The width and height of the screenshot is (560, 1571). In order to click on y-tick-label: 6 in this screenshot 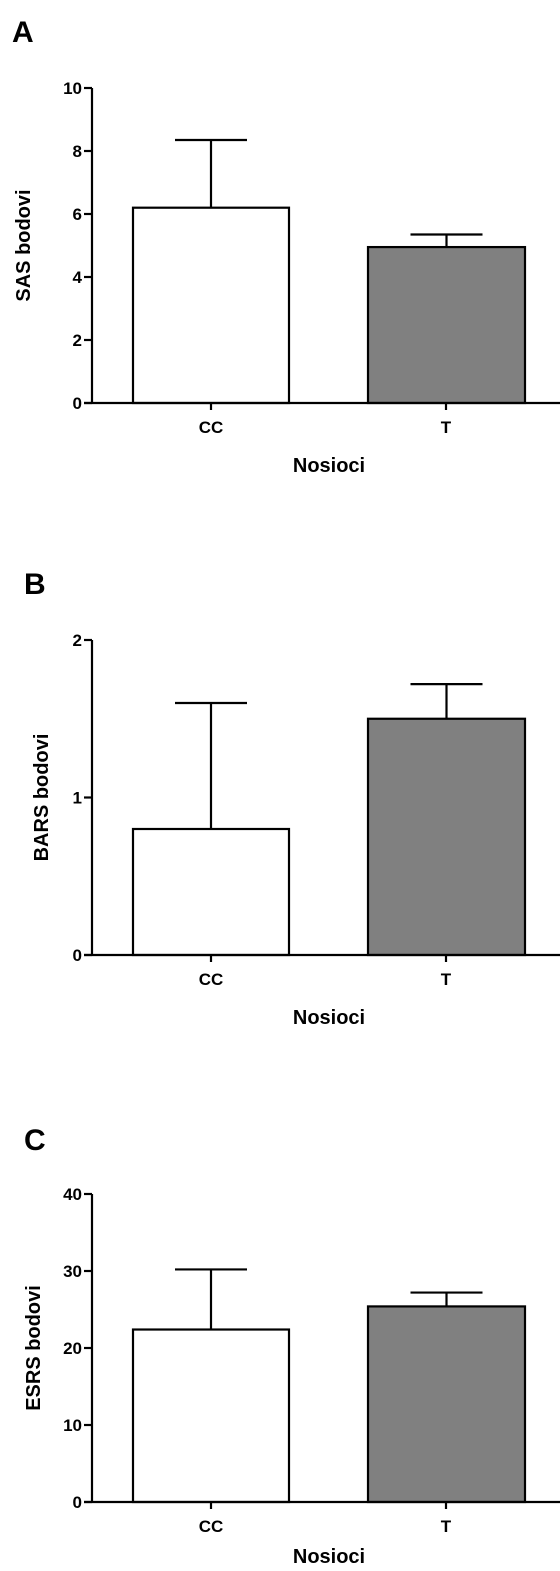, I will do `click(77, 214)`.